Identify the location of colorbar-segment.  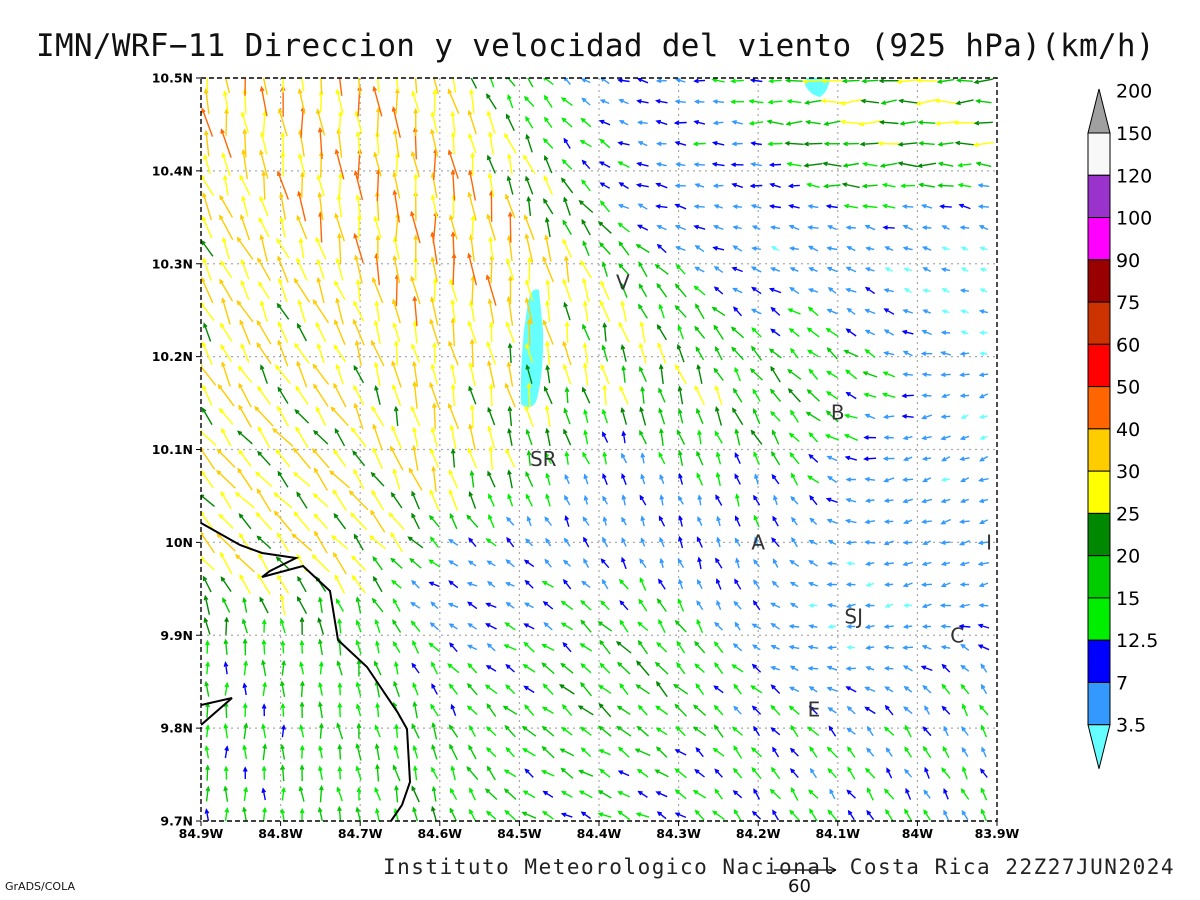
(1099, 661).